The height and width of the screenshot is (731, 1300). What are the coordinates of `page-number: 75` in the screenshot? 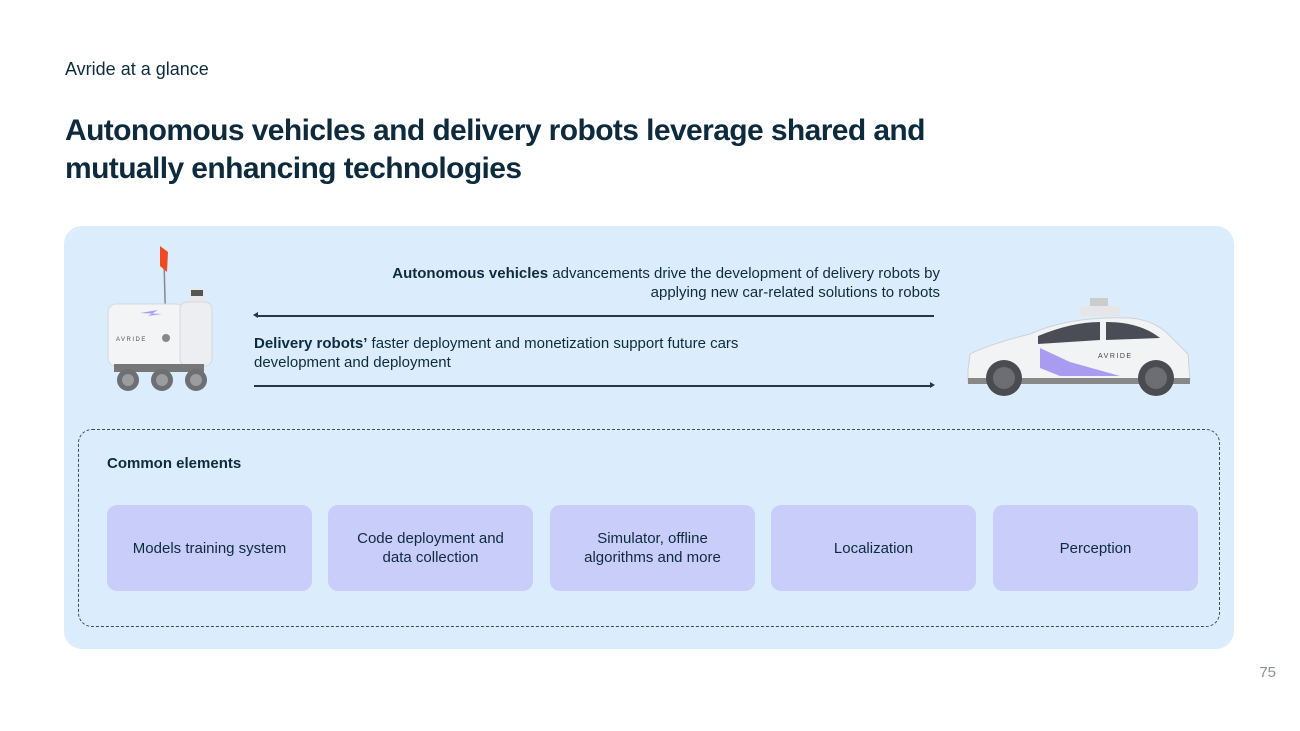 It's located at (1267, 672).